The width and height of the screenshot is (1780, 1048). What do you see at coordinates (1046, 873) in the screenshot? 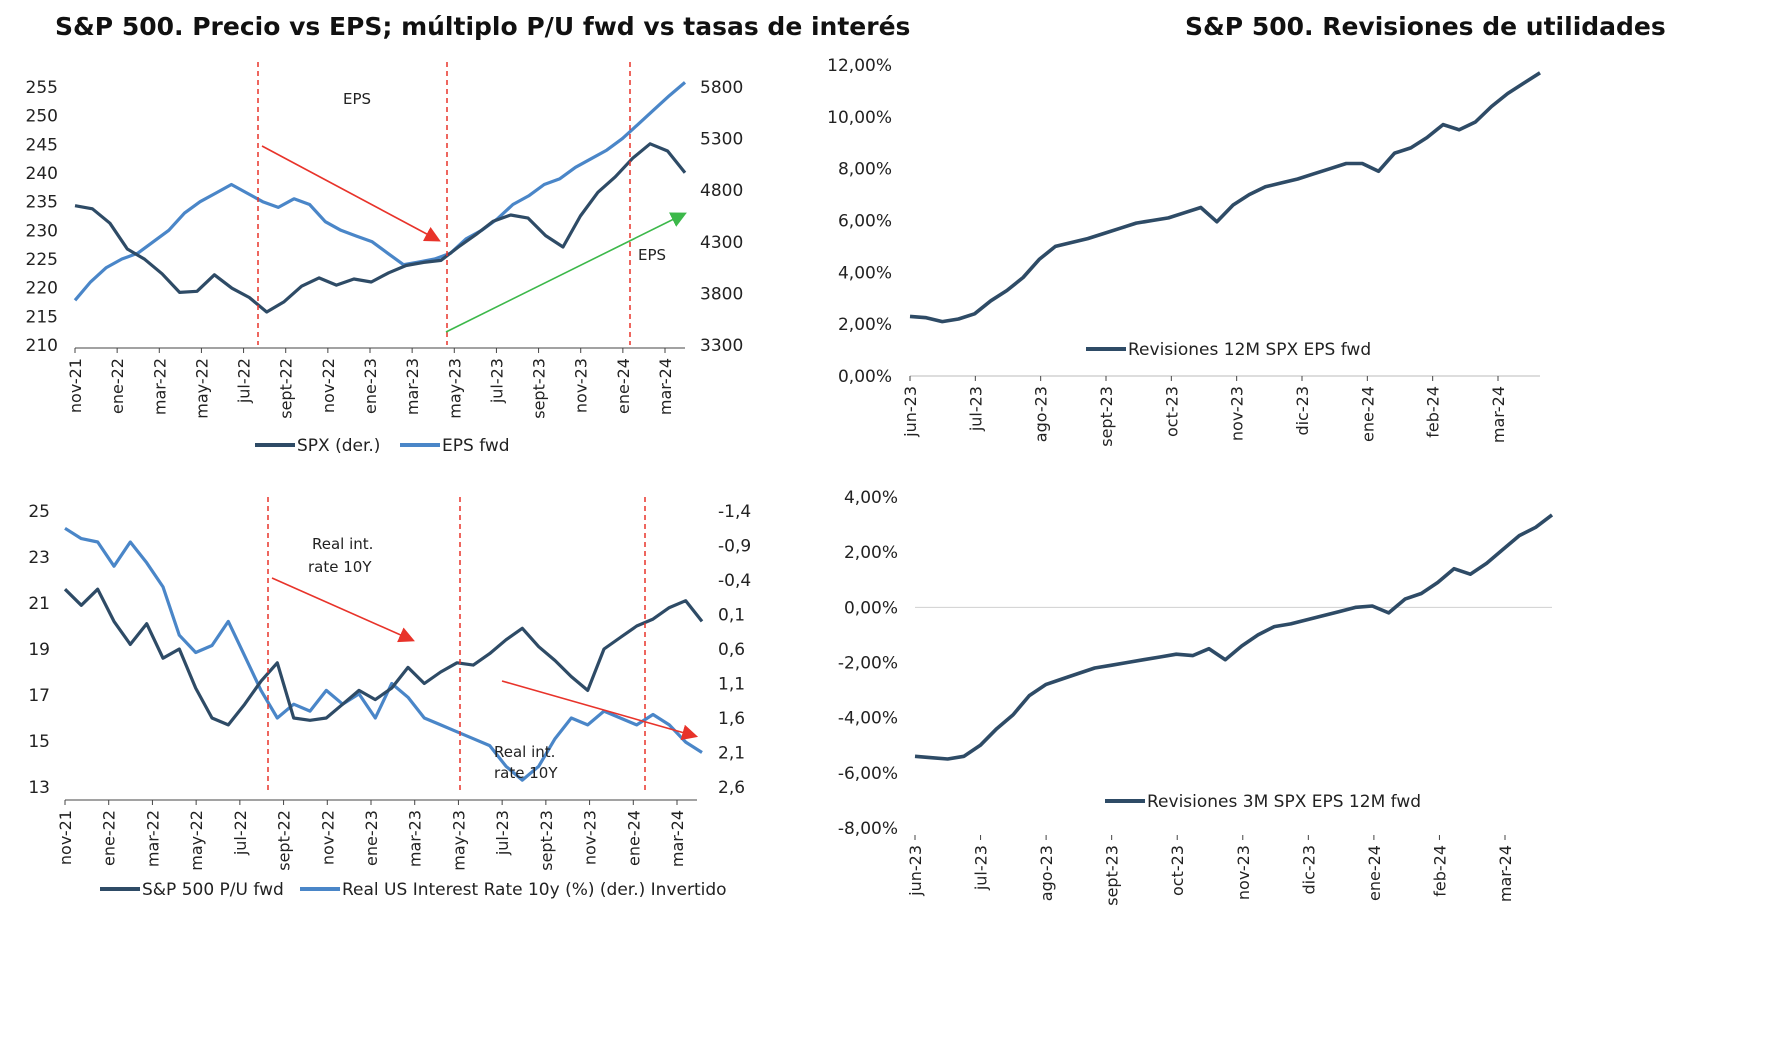
I see `chart4-x-tick-label: ago-23` at bounding box center [1046, 873].